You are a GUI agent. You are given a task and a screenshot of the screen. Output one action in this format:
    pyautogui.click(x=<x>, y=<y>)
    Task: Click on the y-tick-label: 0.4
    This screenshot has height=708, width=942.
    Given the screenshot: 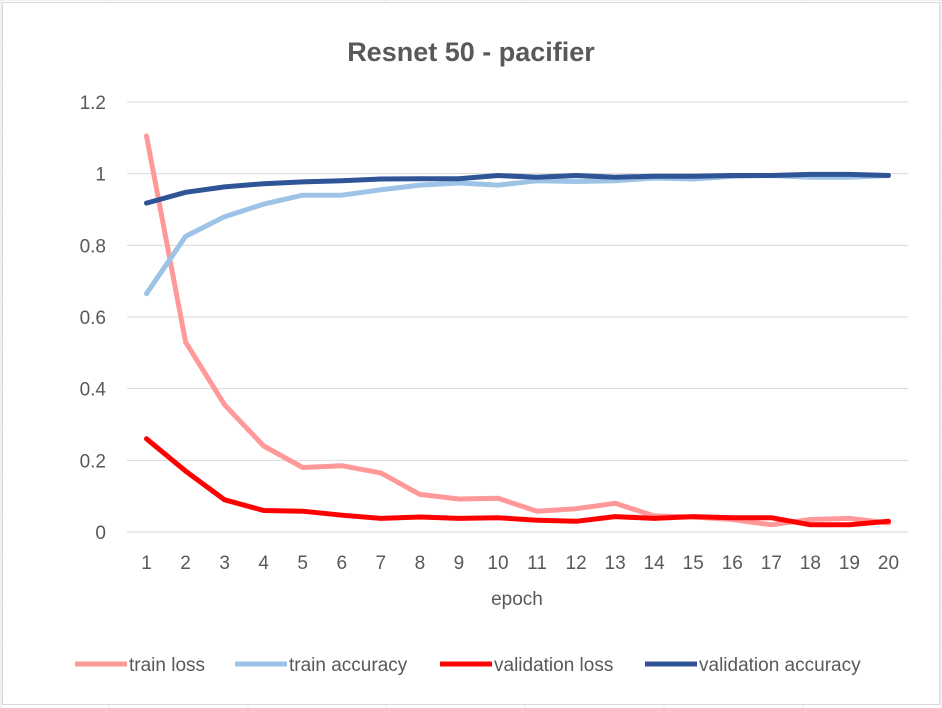 What is the action you would take?
    pyautogui.click(x=93, y=390)
    